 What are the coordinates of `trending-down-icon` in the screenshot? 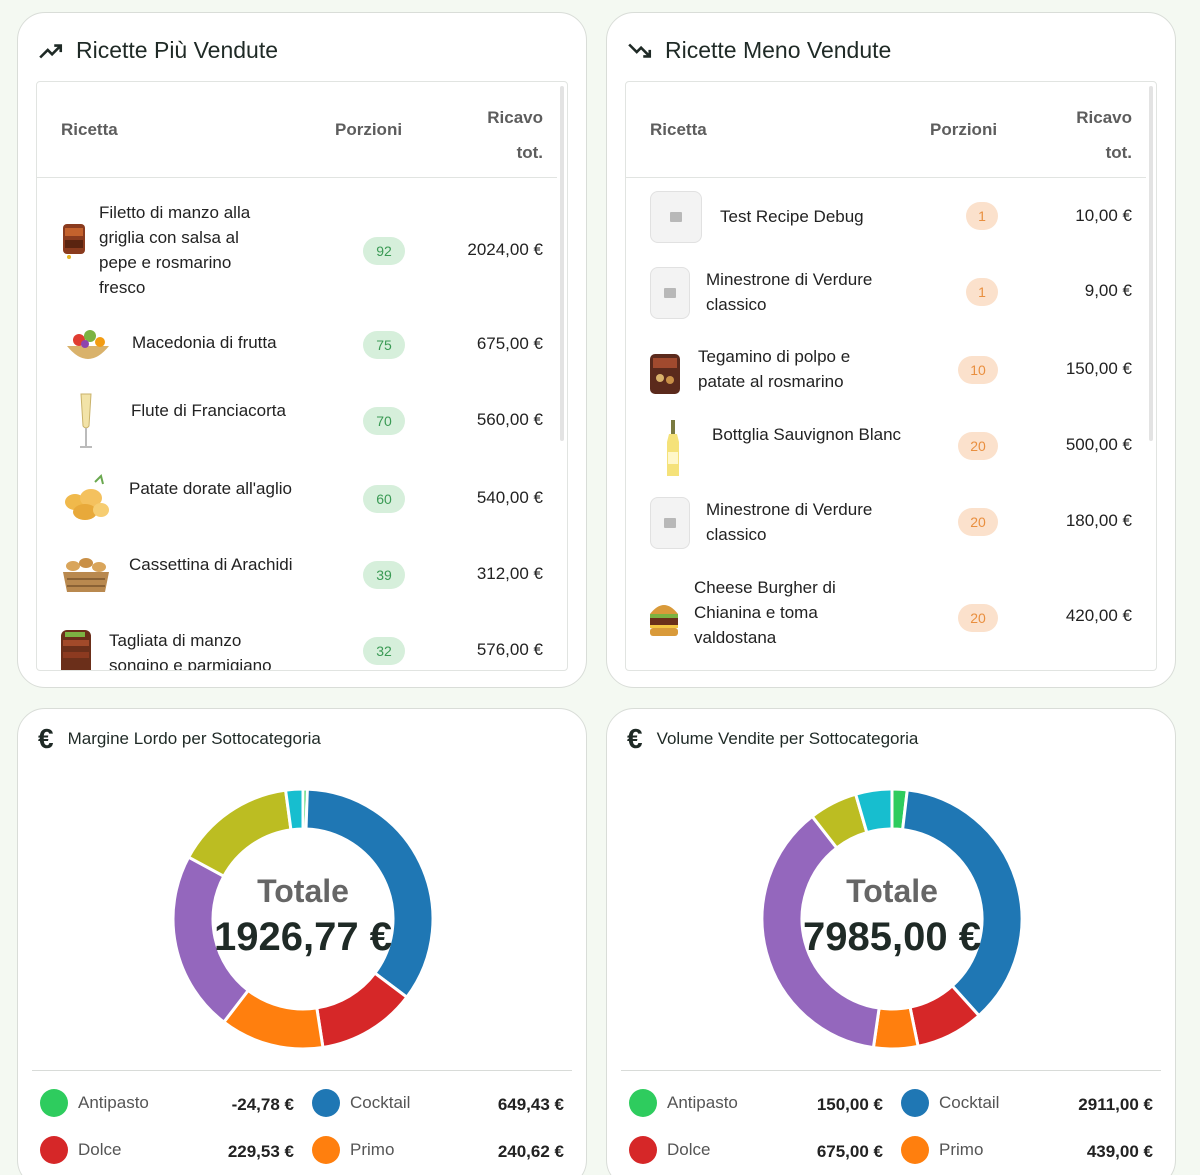 It's located at (640, 50).